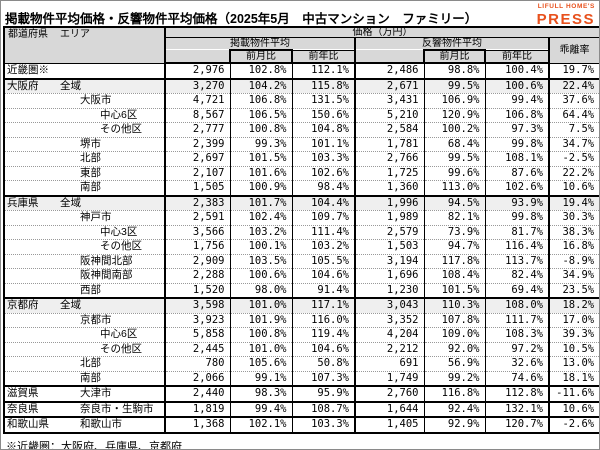  Describe the element at coordinates (260, 173) in the screenshot. I see `listed-mom-cell: 101.6%` at that location.